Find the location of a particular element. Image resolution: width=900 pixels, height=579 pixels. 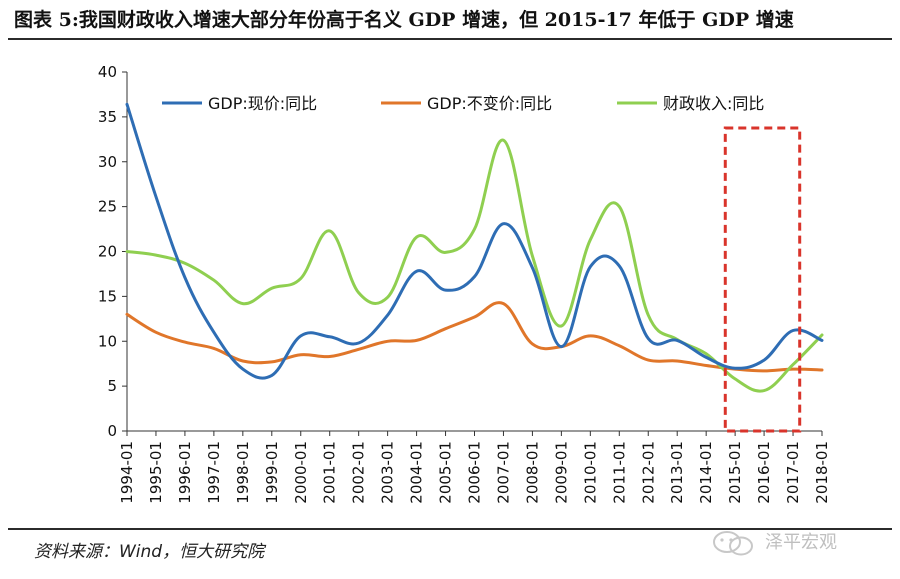

x-tick-label: 2016-01 is located at coordinates (764, 472).